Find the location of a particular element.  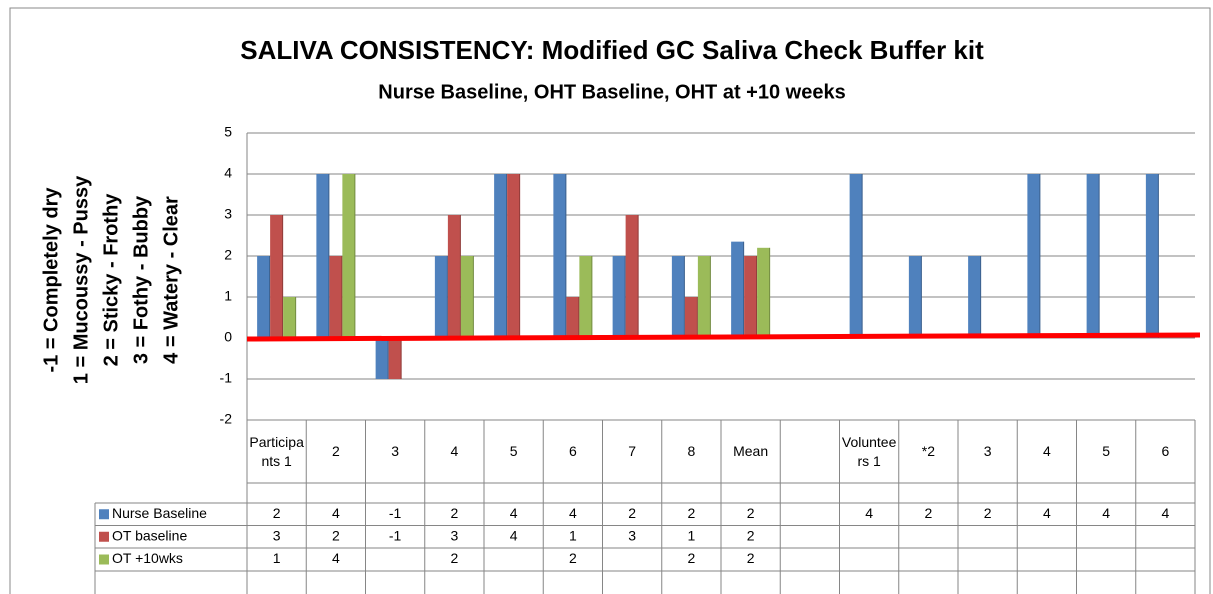

x-tick-label: *2 is located at coordinates (928, 451).